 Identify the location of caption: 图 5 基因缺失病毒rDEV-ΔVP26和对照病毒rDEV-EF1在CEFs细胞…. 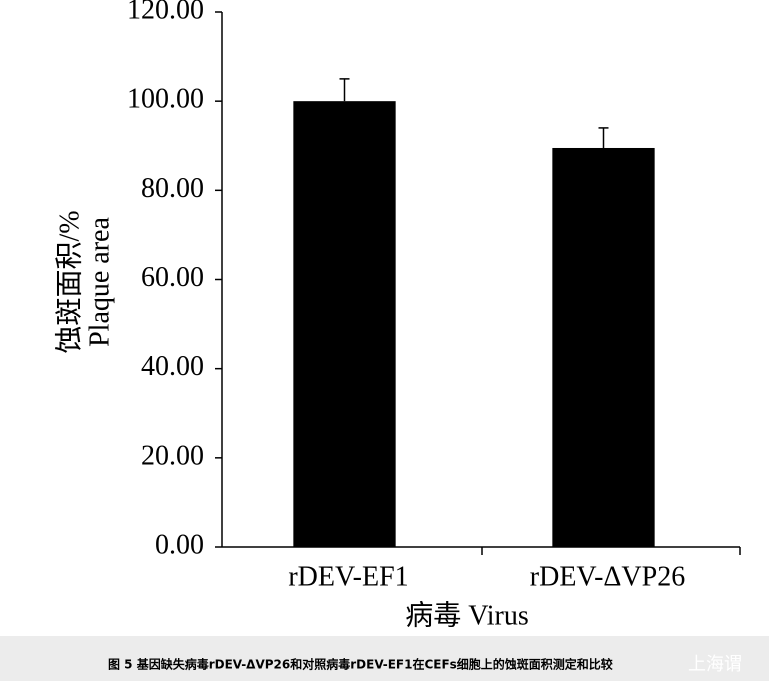
(360, 664).